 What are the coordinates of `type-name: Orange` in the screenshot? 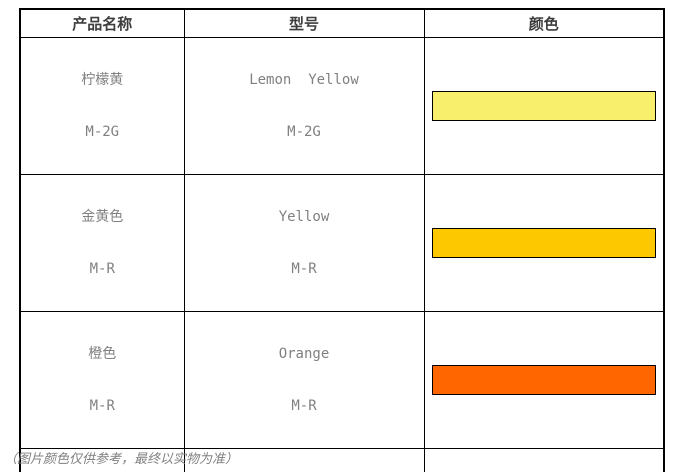 It's located at (304, 354).